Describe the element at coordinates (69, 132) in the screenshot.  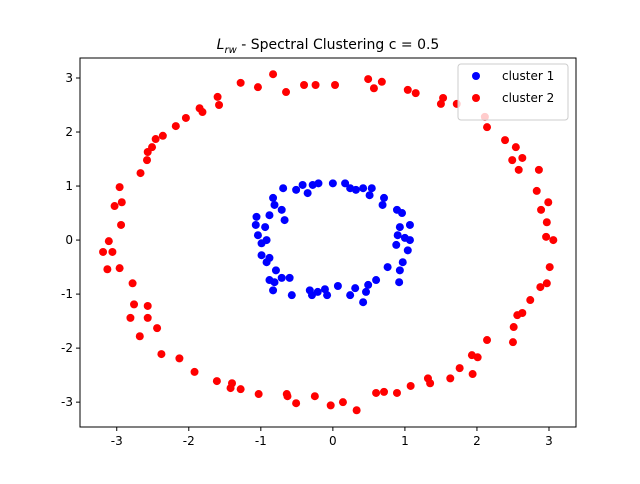
I see `y-tick-label: 2` at that location.